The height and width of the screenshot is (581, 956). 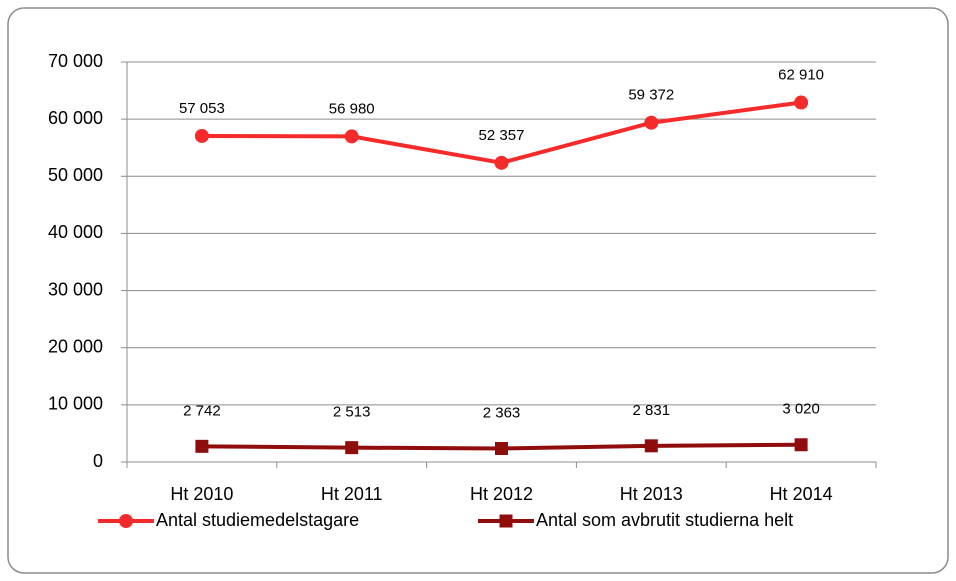 I want to click on data-label: 62 910, so click(x=801, y=74).